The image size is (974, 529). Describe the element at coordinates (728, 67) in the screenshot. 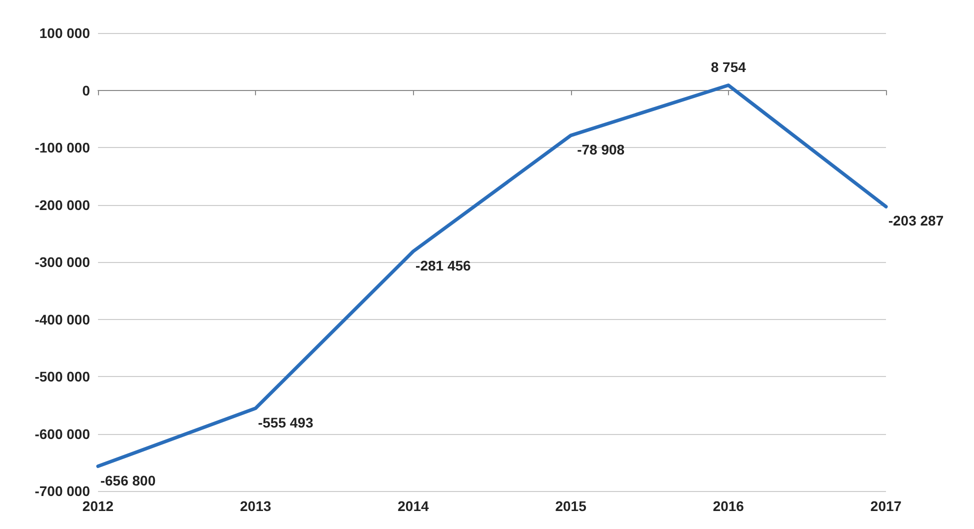

I see `data-label: 8 754` at that location.